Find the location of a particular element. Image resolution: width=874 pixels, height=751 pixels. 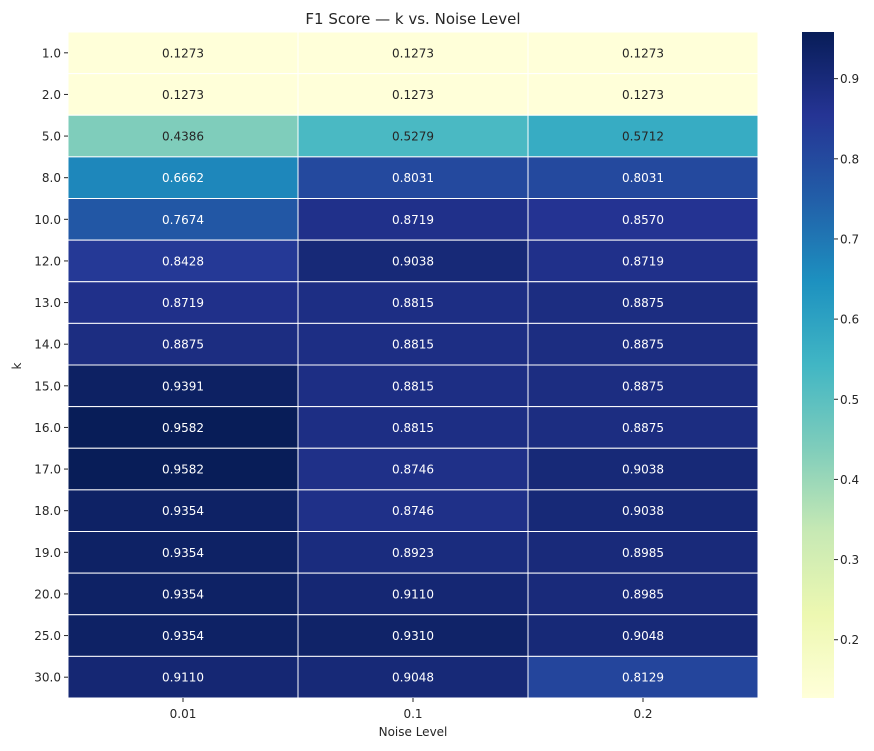

cell-value-label: 0.6662 is located at coordinates (183, 178).